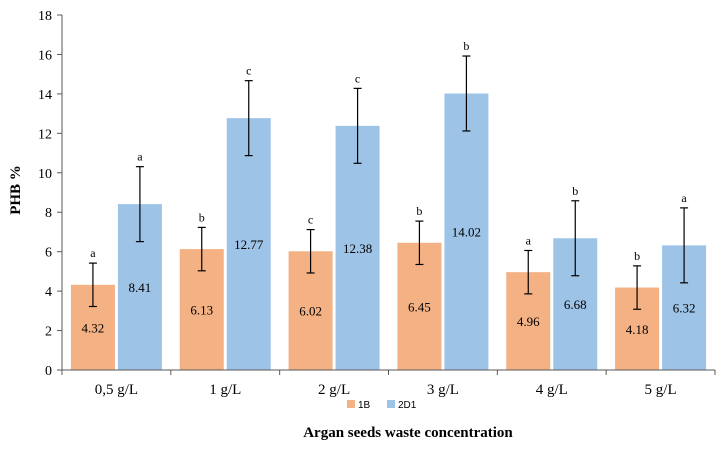 The height and width of the screenshot is (451, 720). I want to click on data-label: 4.96, so click(528, 321).